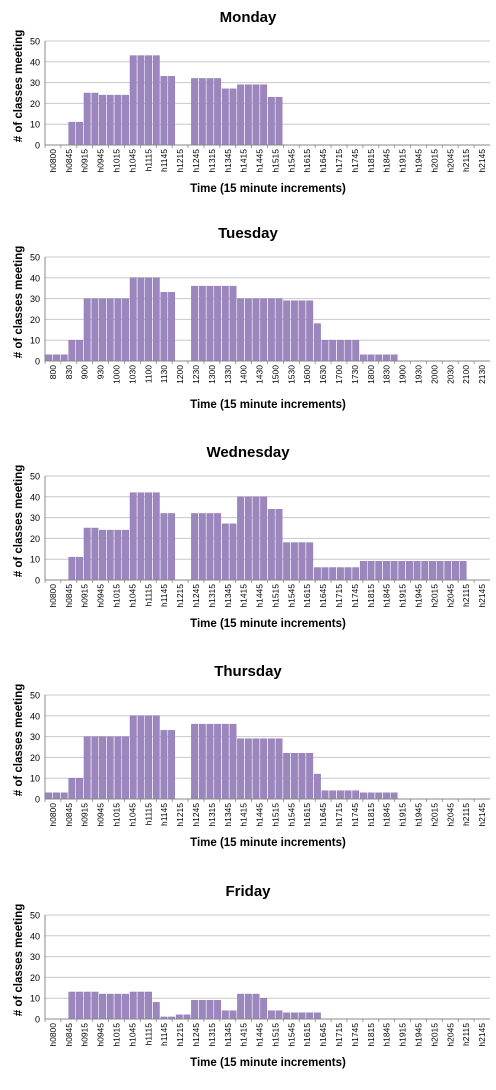 The width and height of the screenshot is (496, 1090). I want to click on x-tick-label: h2015, so click(434, 161).